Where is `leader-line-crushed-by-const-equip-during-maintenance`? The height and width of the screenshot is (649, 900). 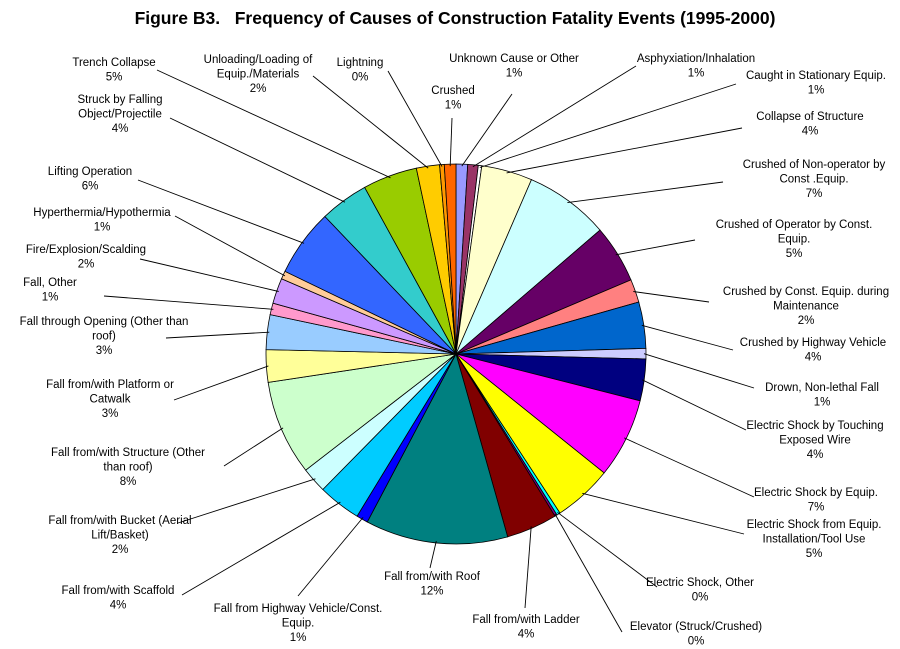 leader-line-crushed-by-const-equip-during-maintenance is located at coordinates (671, 297).